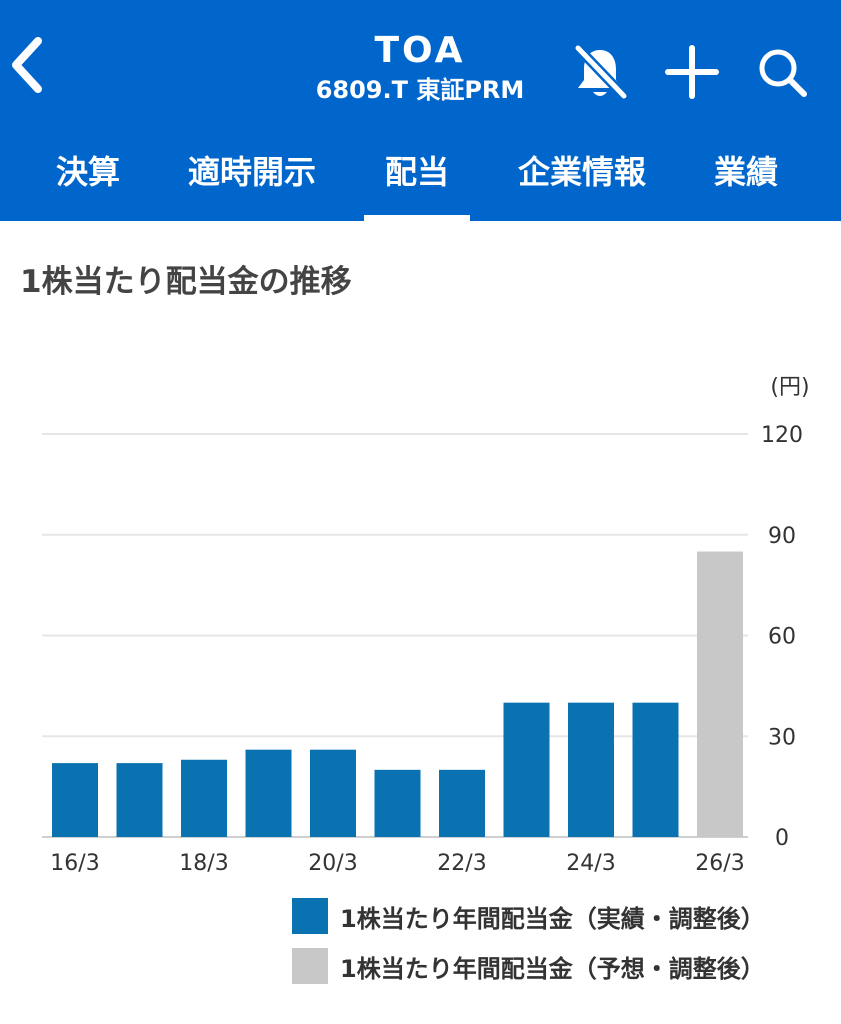 This screenshot has width=841, height=1024. Describe the element at coordinates (186, 282) in the screenshot. I see `section-title: 1株当たり配当金の推移` at that location.